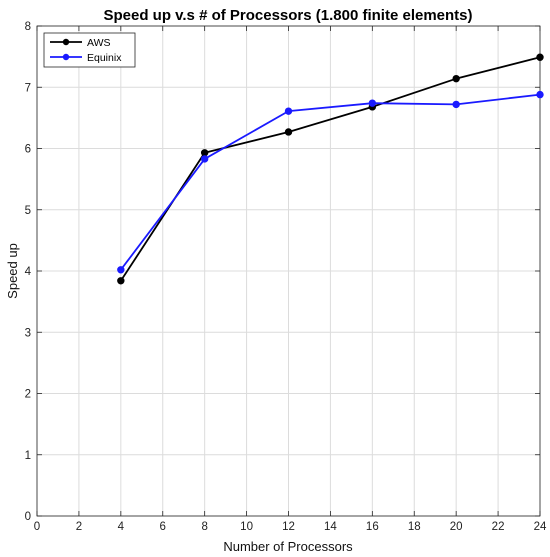  What do you see at coordinates (163, 527) in the screenshot?
I see `x-tick-label: 6` at bounding box center [163, 527].